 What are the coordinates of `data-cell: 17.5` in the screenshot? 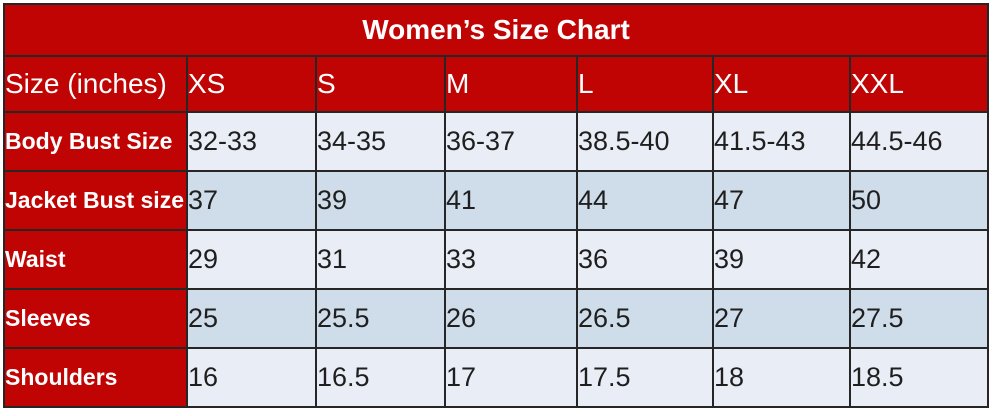 It's located at (645, 377).